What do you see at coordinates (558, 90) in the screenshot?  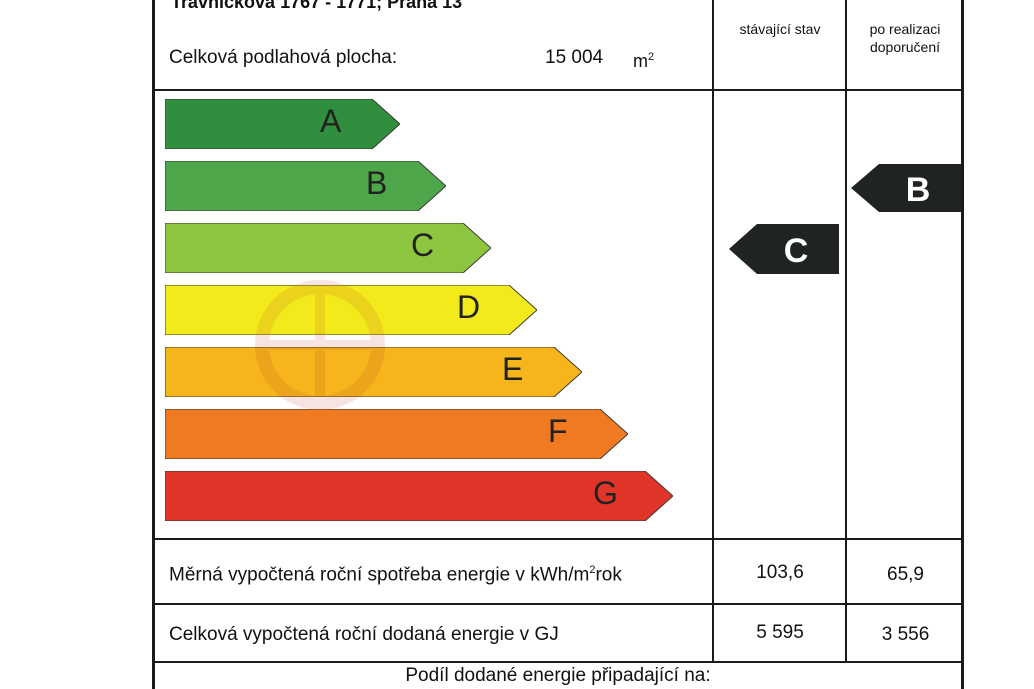 I see `divider-header` at bounding box center [558, 90].